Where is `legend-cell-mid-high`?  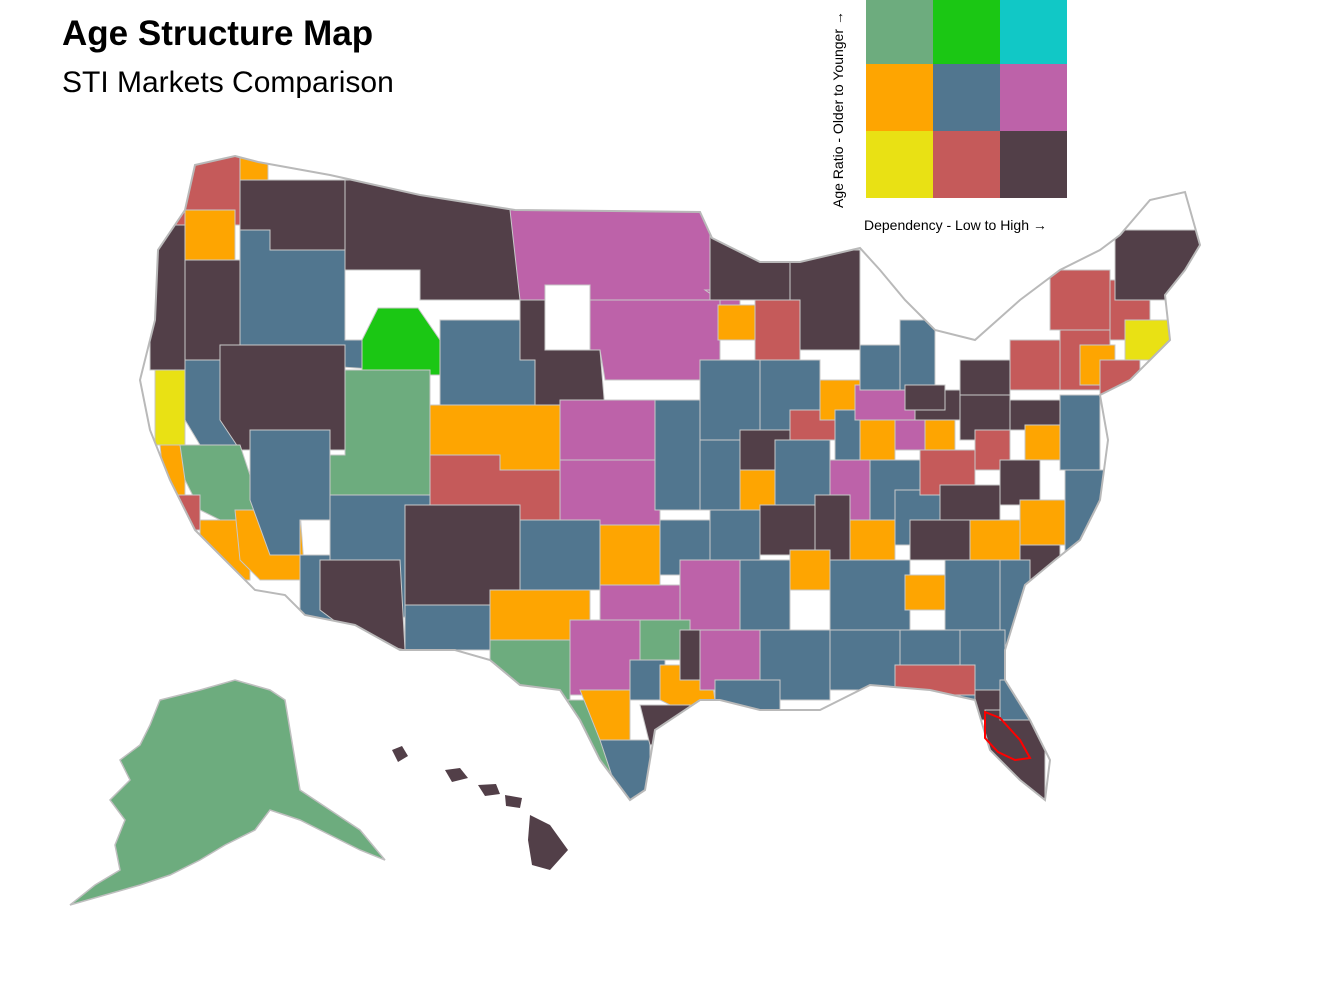
legend-cell-mid-high is located at coordinates (1033, 97).